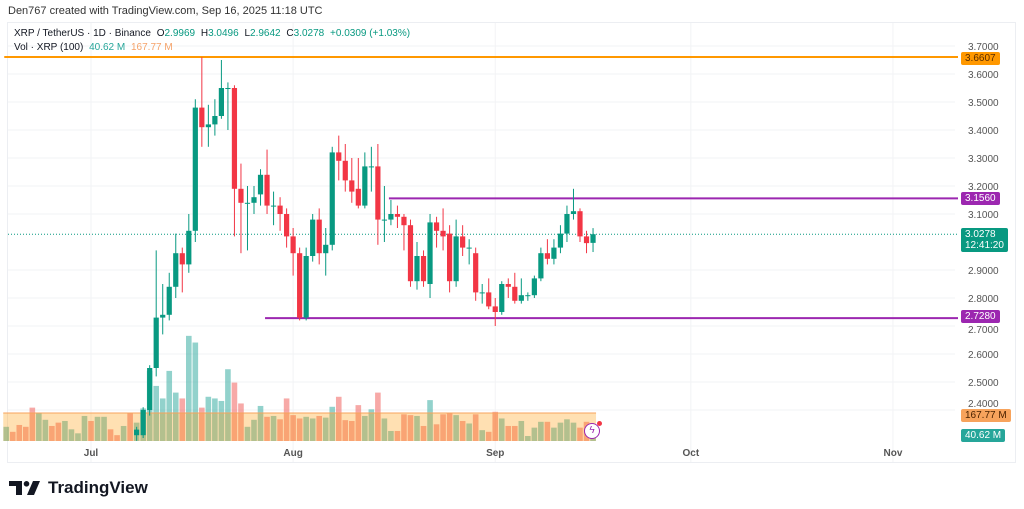  I want to click on volume-ma-fill, so click(300, 427).